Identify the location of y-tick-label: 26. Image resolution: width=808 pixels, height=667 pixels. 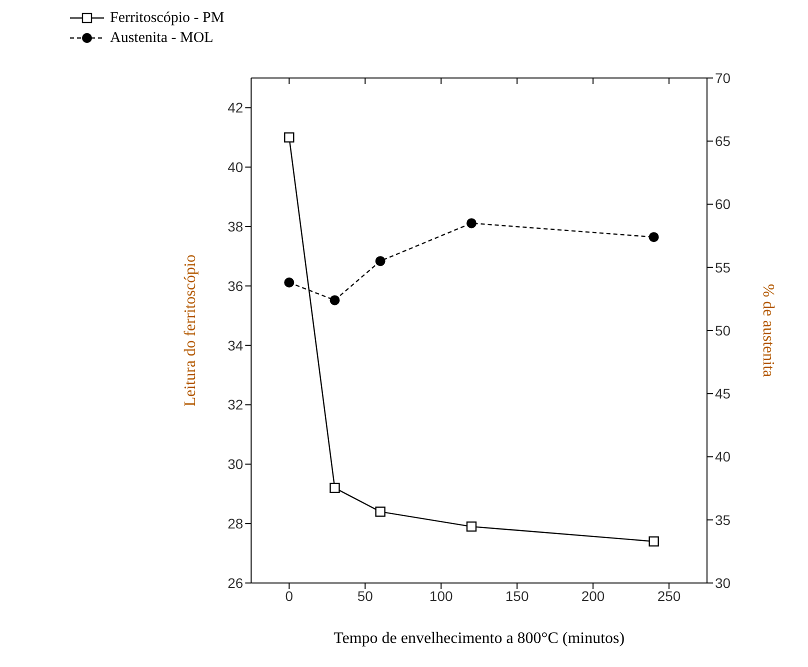
(236, 582).